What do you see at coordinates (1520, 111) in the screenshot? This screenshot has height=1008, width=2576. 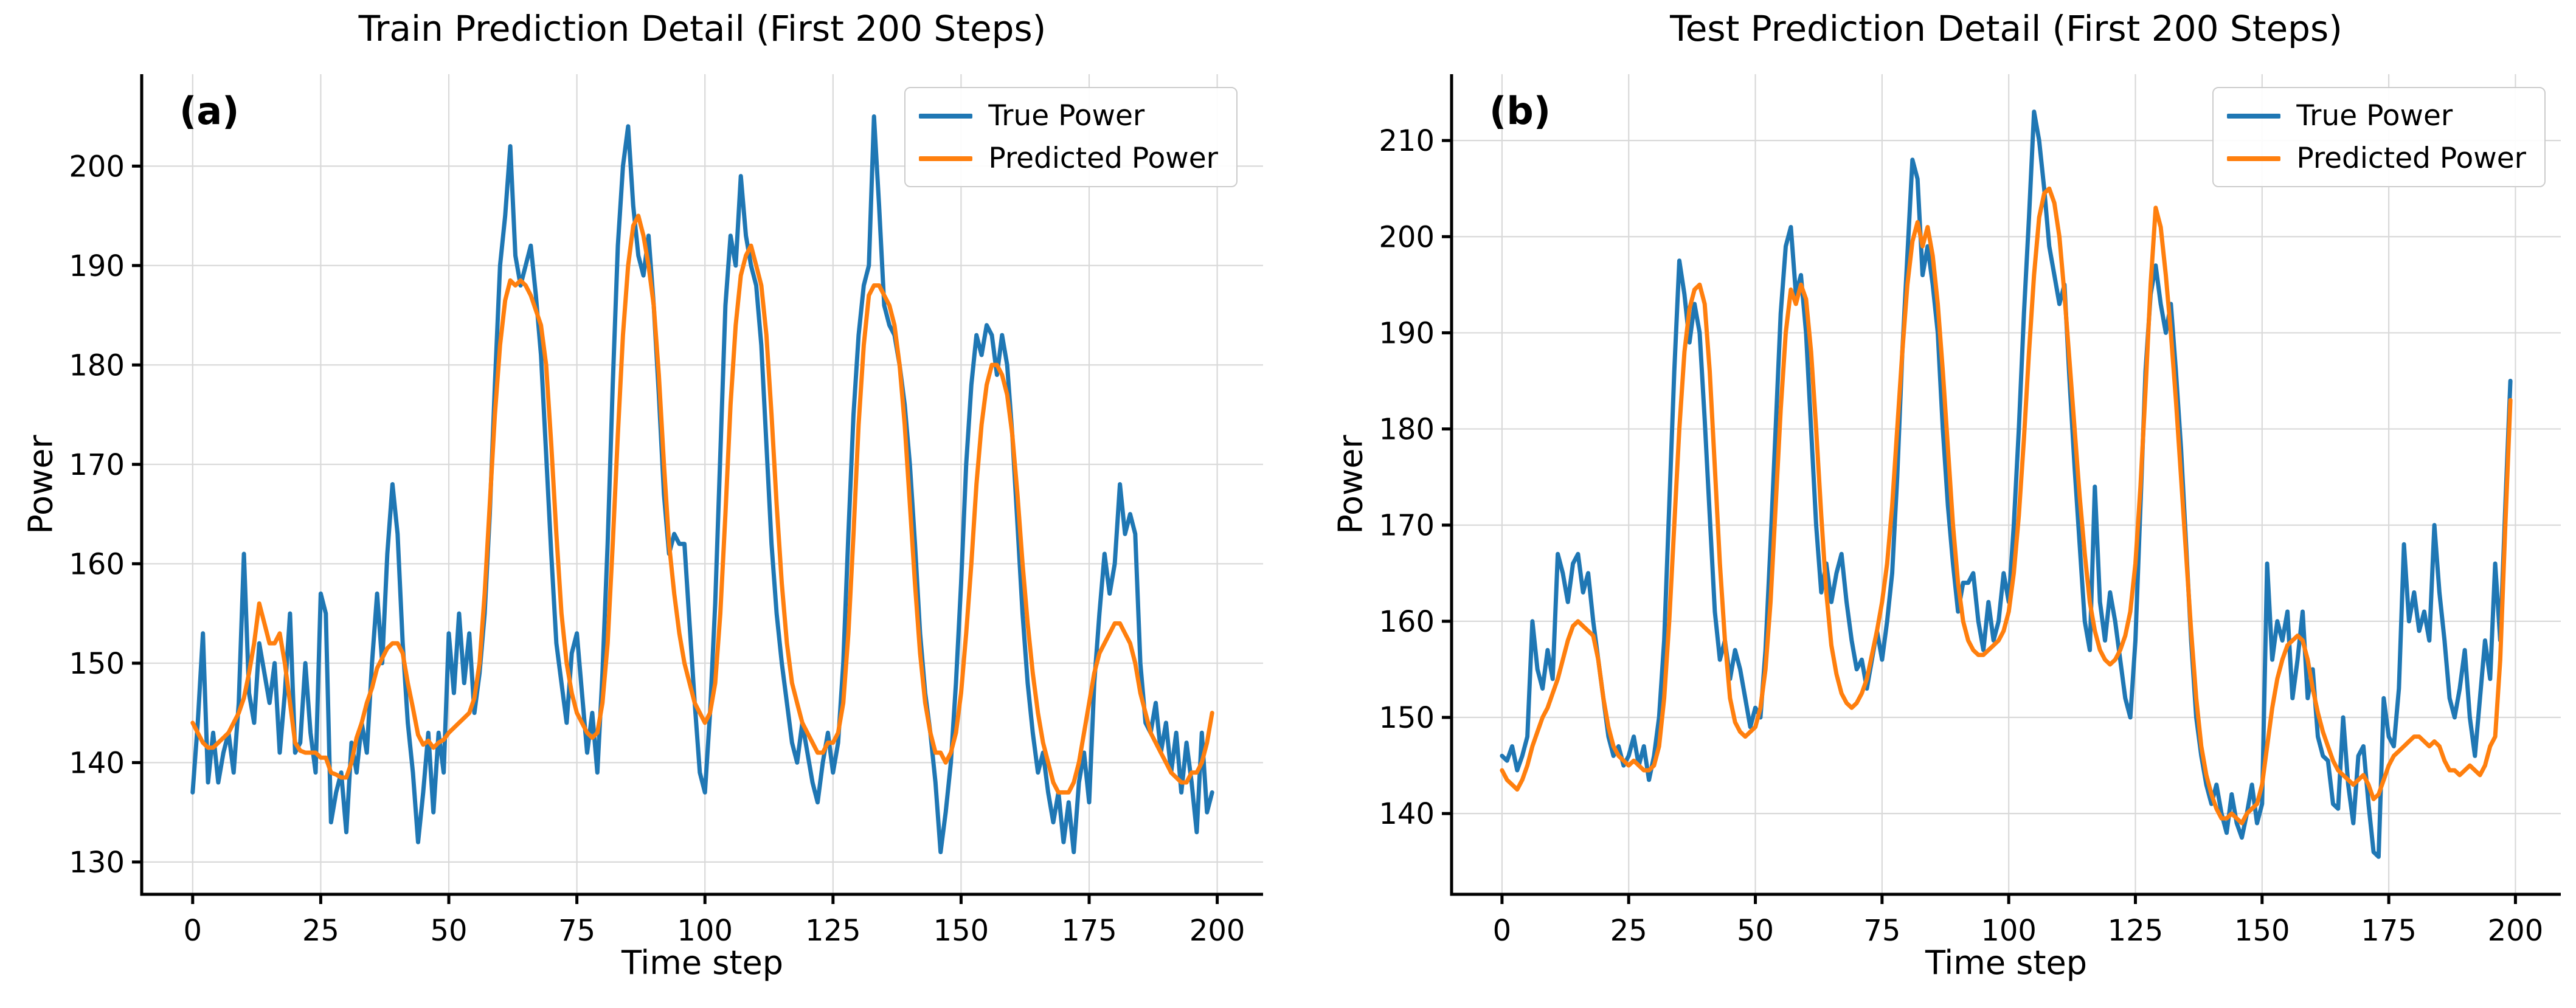 I see `panel-label-b: (b)` at bounding box center [1520, 111].